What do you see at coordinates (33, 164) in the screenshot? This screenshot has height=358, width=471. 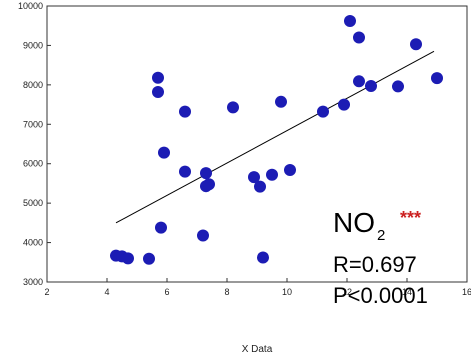 I see `y-tick-label: 6000` at bounding box center [33, 164].